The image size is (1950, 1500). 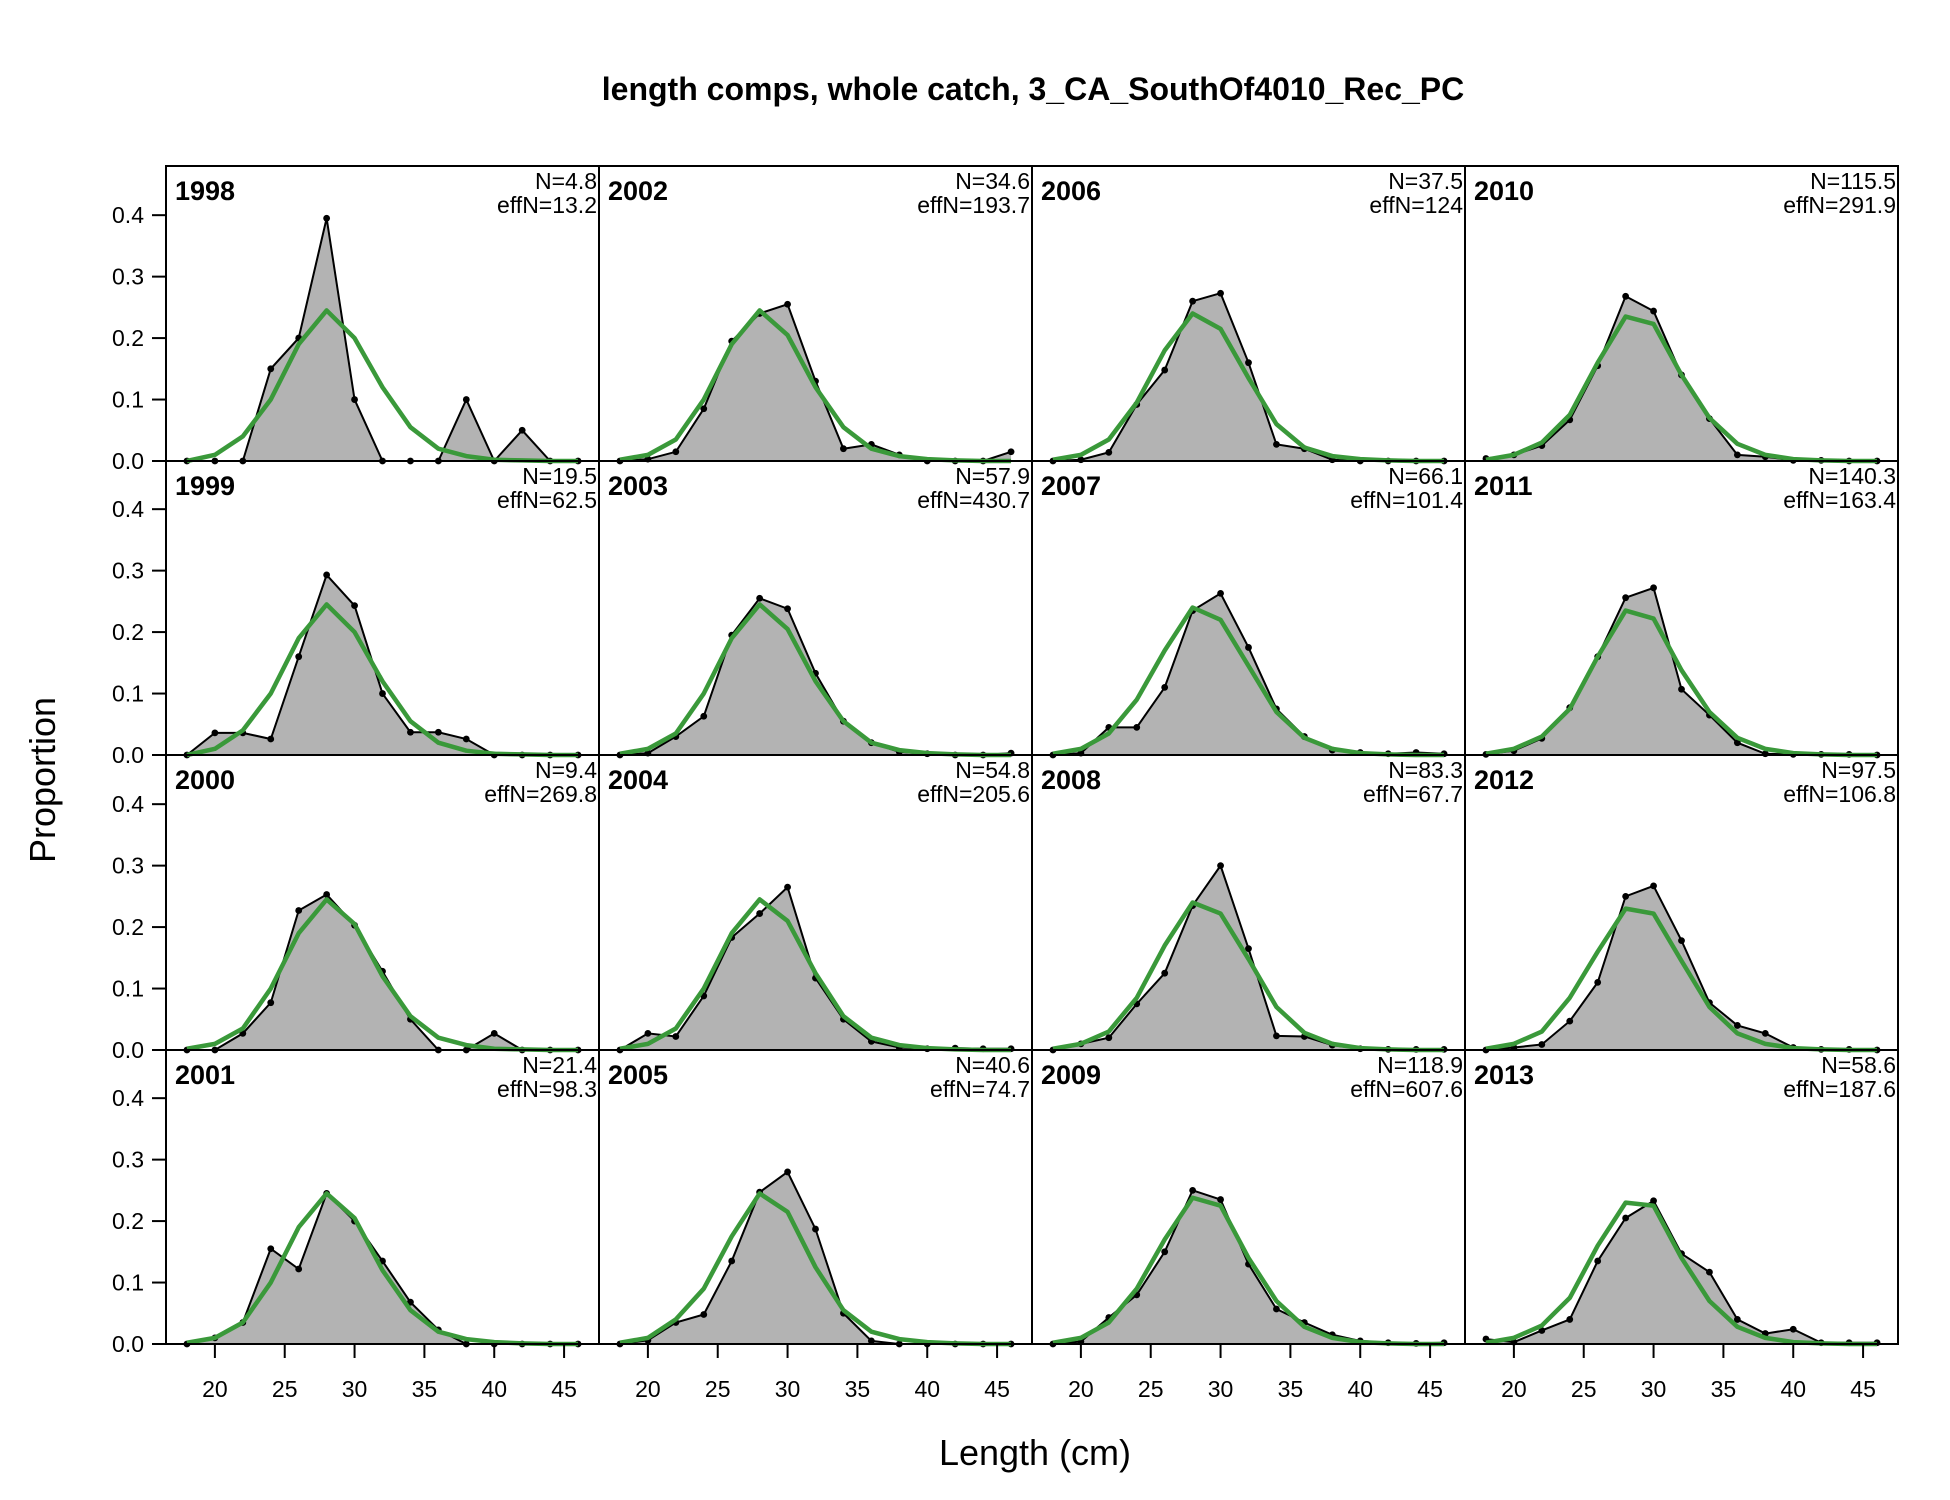 I want to click on panel-n-label: N=118.9, so click(x=1420, y=1065).